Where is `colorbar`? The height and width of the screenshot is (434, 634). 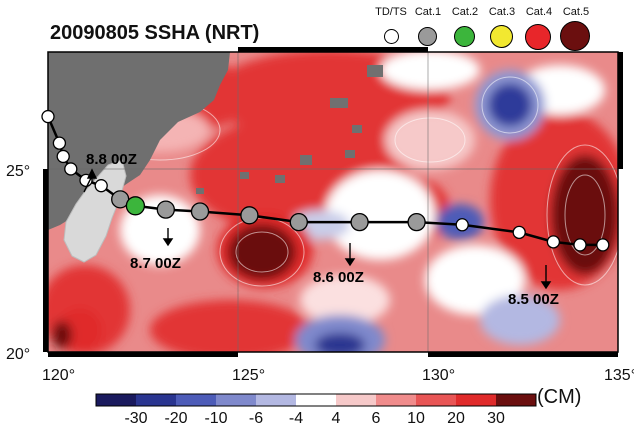 colorbar is located at coordinates (316, 400).